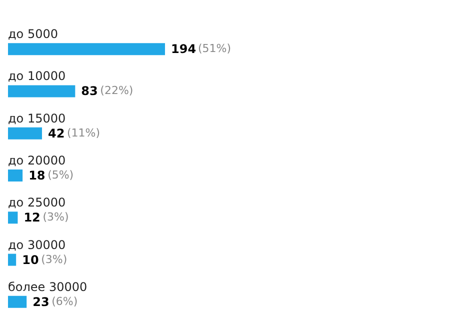 Image resolution: width=450 pixels, height=331 pixels. What do you see at coordinates (117, 91) in the screenshot?
I see `annotation: (22%)` at bounding box center [117, 91].